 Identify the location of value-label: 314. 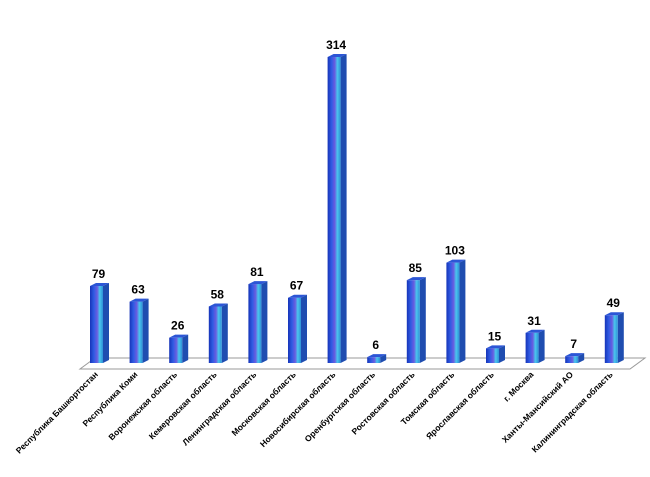
(336, 45).